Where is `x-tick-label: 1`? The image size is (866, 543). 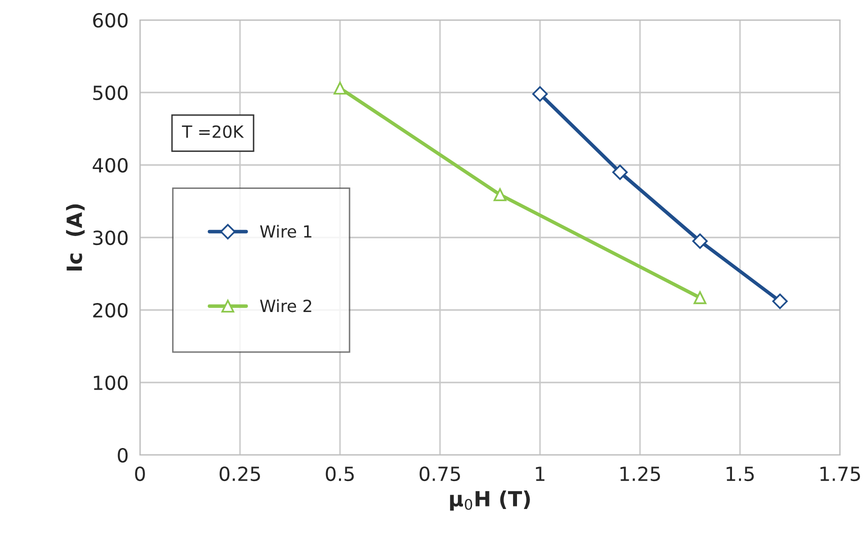 x-tick-label: 1 is located at coordinates (540, 473).